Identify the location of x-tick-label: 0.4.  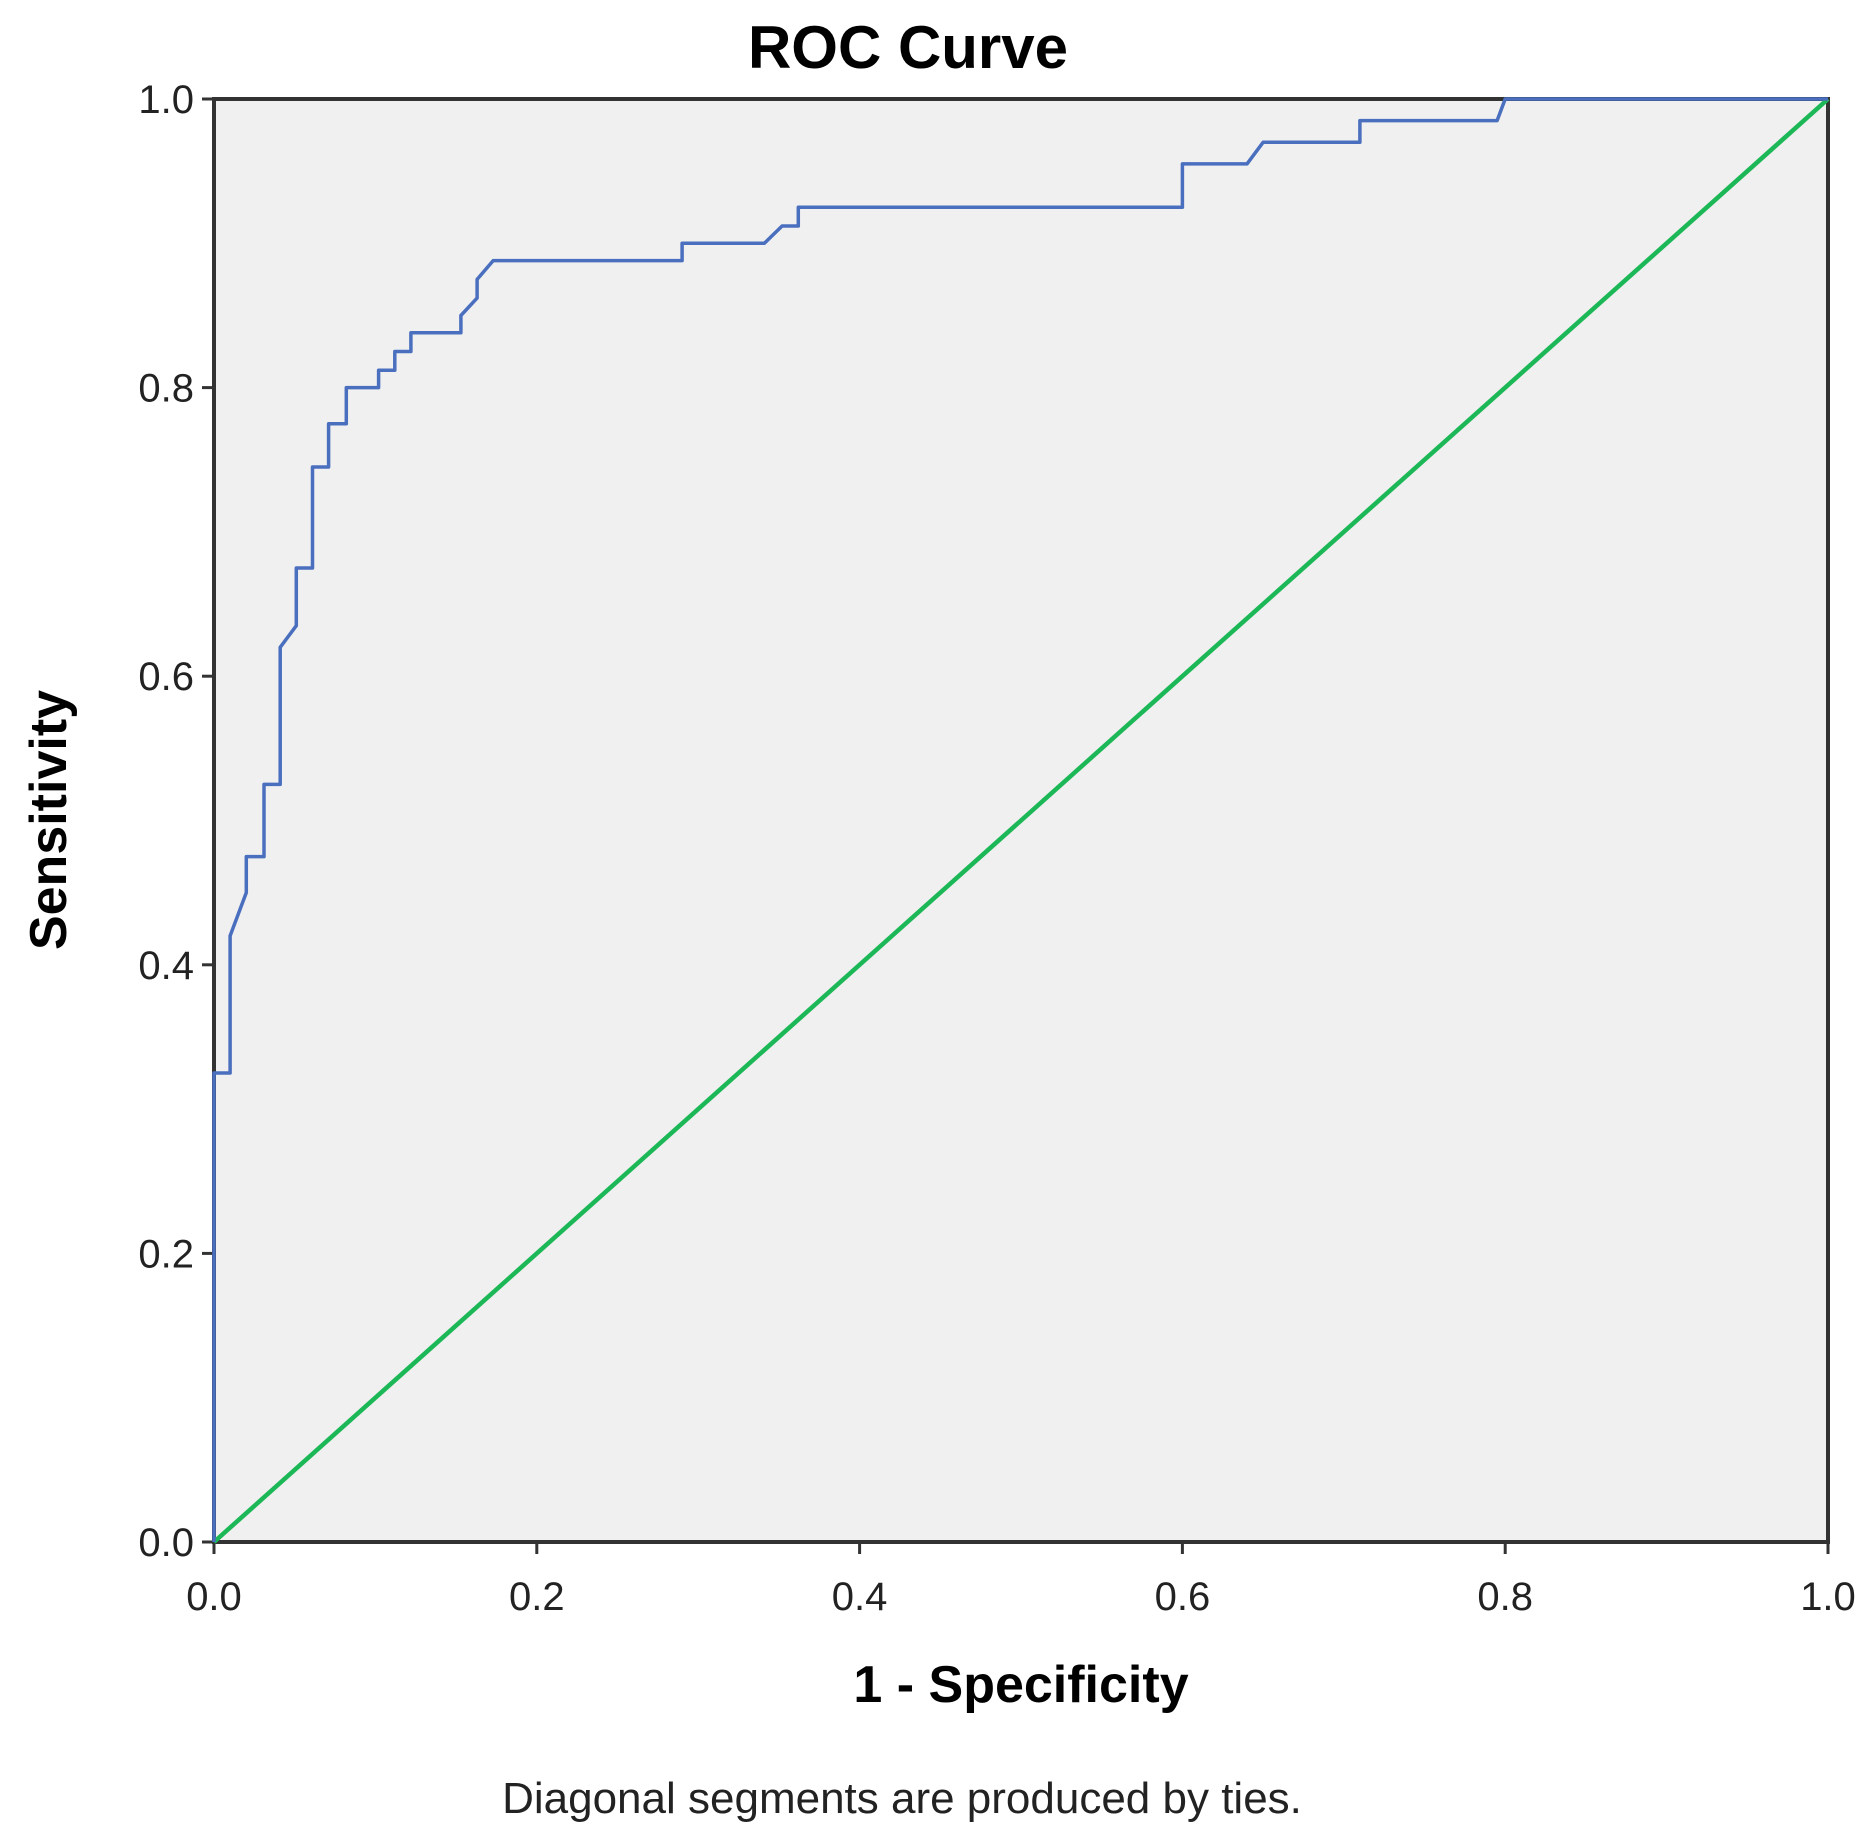
(860, 1597).